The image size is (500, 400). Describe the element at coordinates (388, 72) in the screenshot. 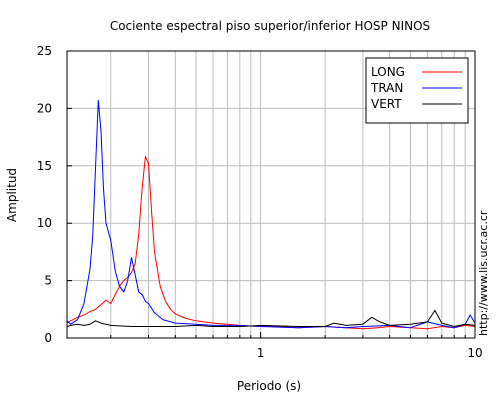

I see `legend-label-long: LONG` at that location.